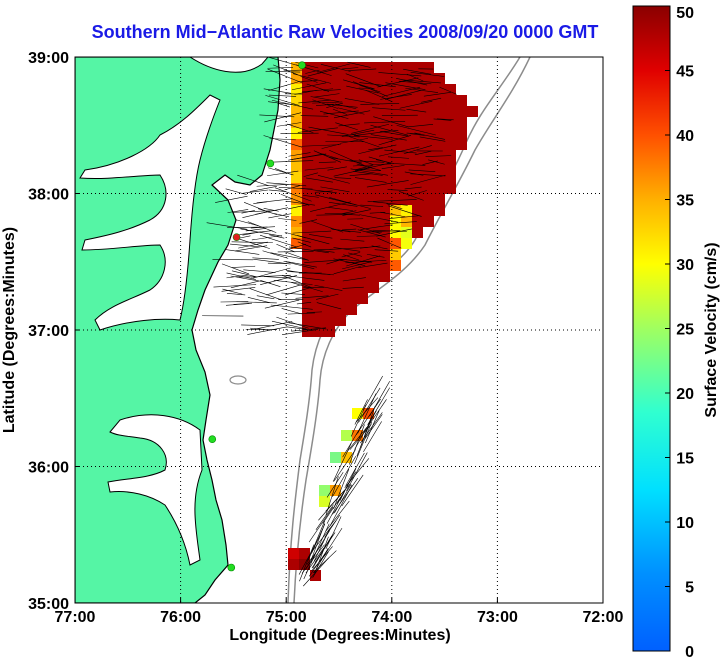 This screenshot has width=724, height=659. What do you see at coordinates (685, 459) in the screenshot?
I see `colorbar-tick-label: 15` at bounding box center [685, 459].